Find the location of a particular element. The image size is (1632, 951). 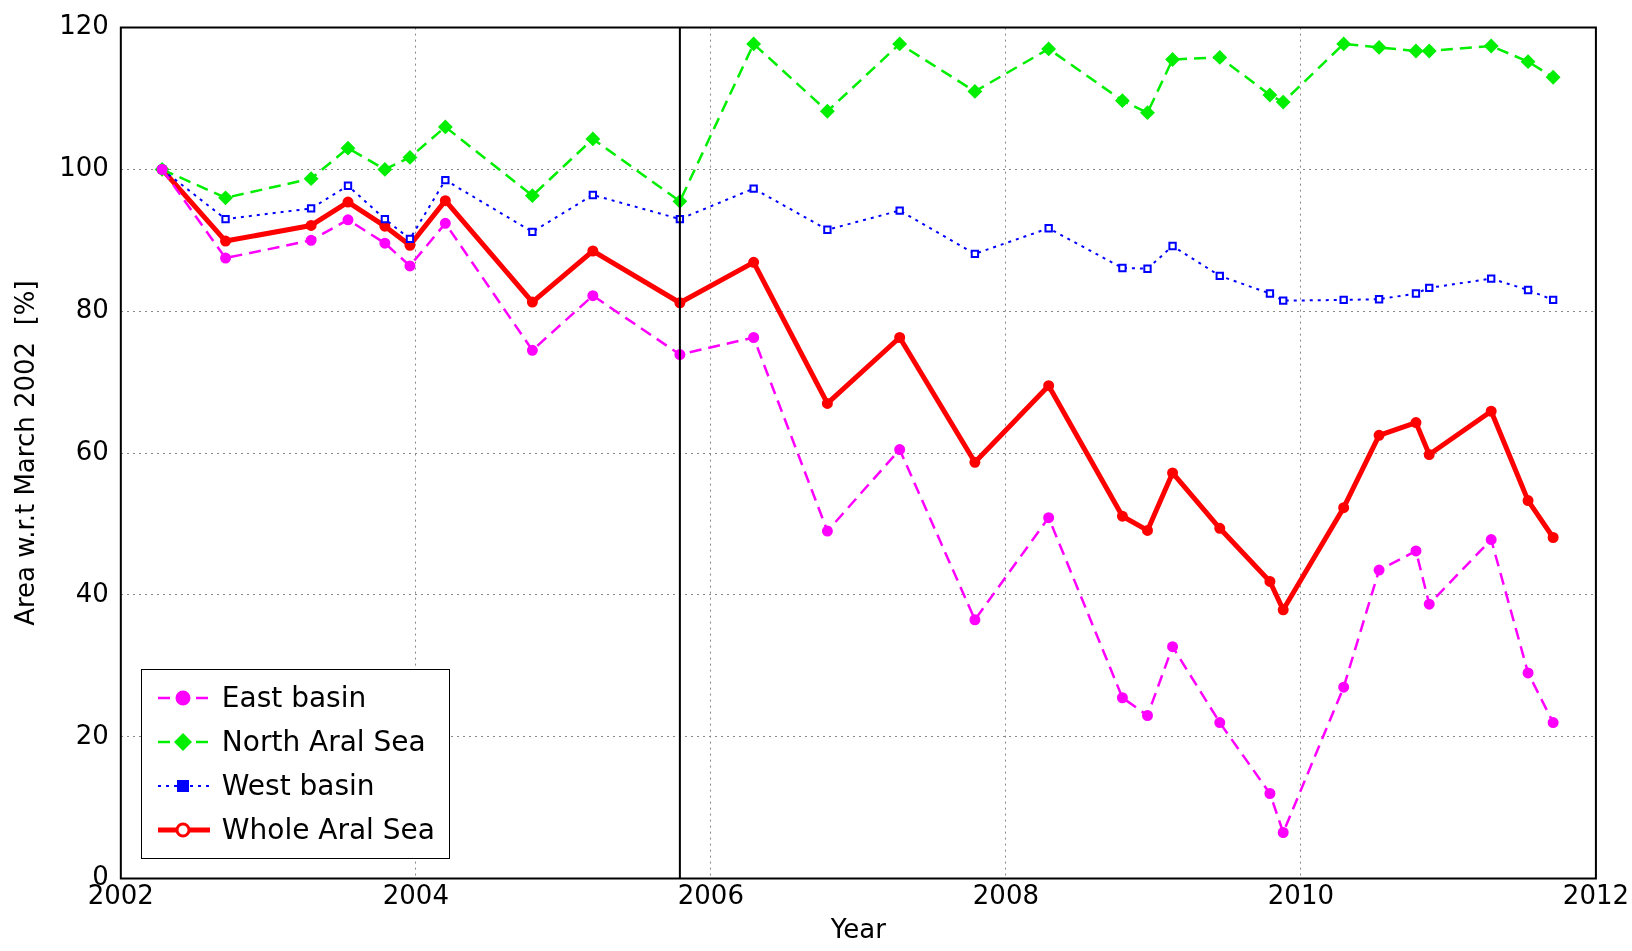

x-tick-label: 2006 is located at coordinates (710, 894).